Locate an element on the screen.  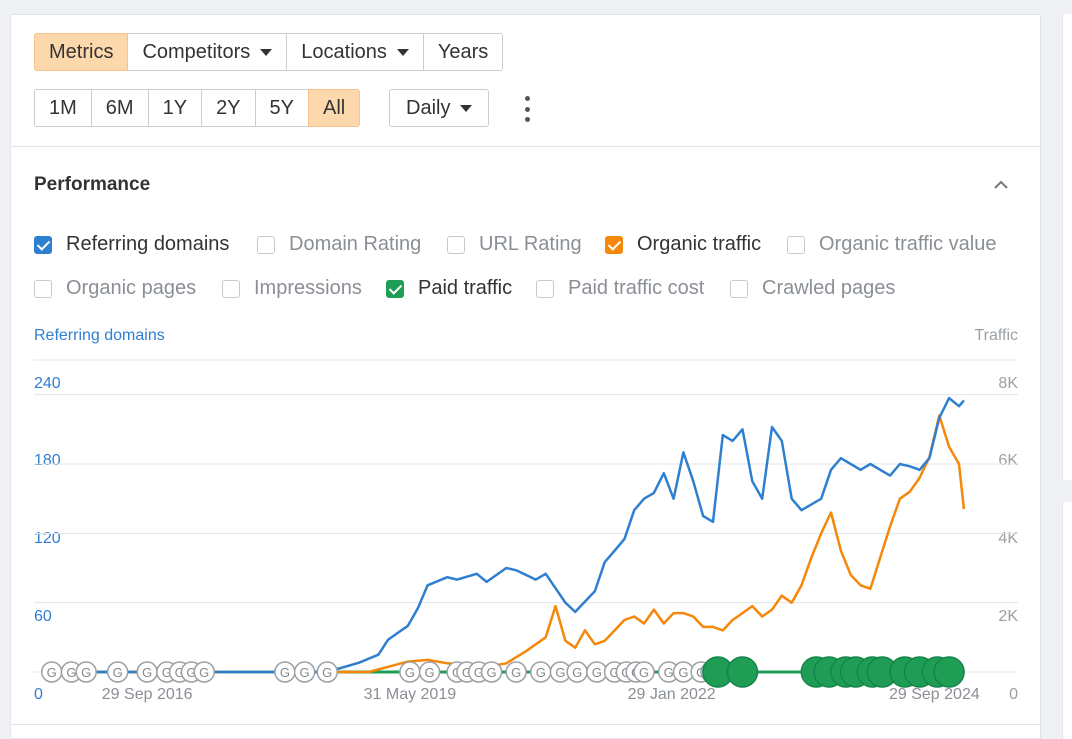
range-2y-button: 2Y is located at coordinates (228, 108).